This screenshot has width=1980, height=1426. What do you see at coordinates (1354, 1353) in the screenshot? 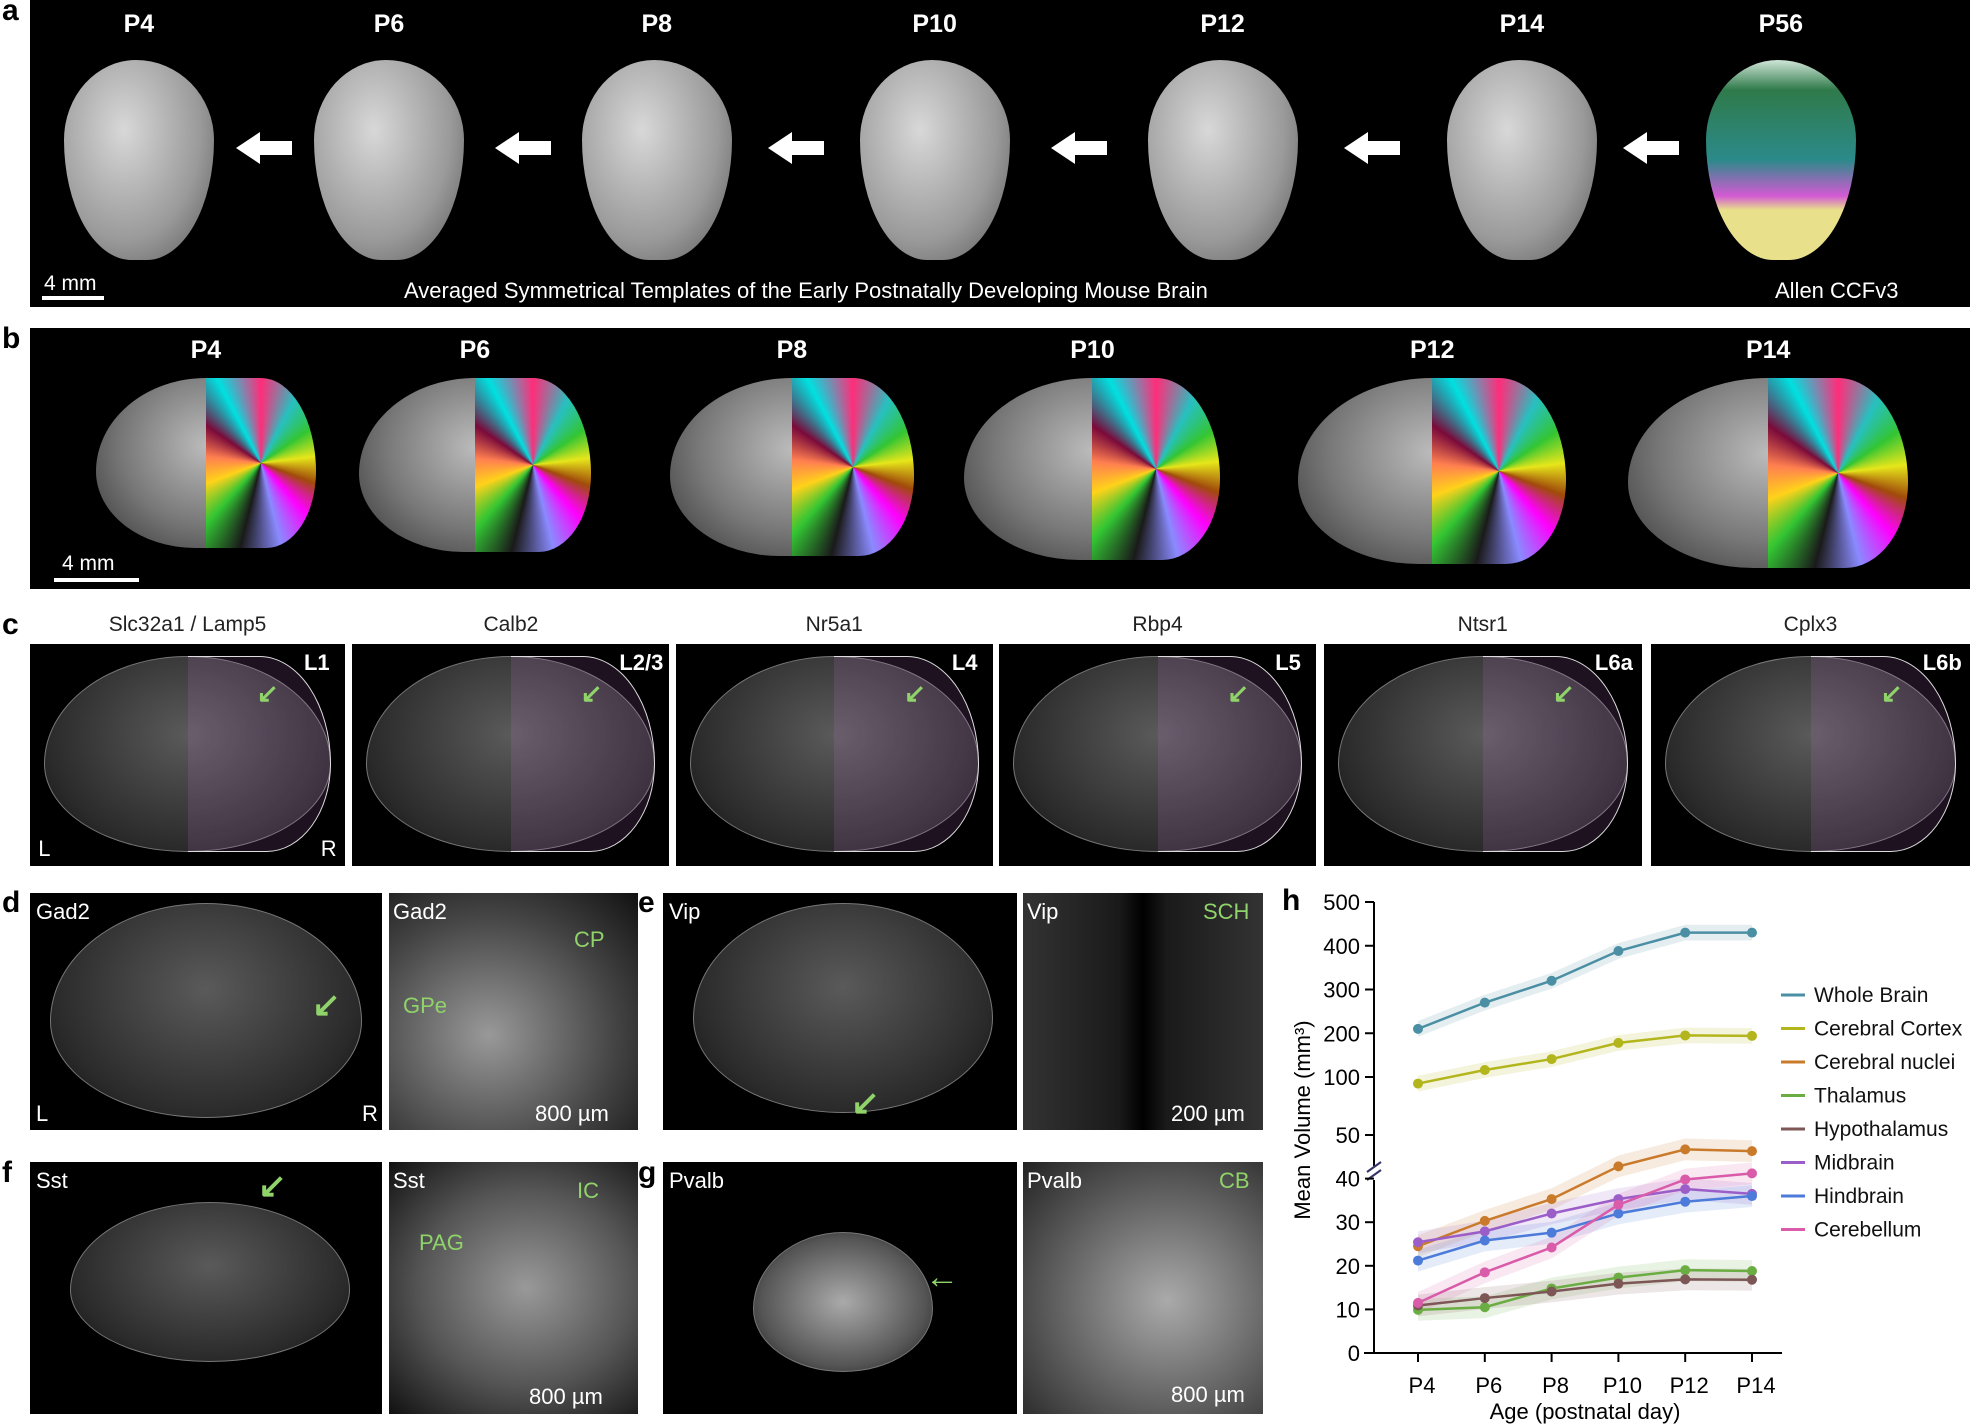
I see `y-tick-label: 0` at bounding box center [1354, 1353].